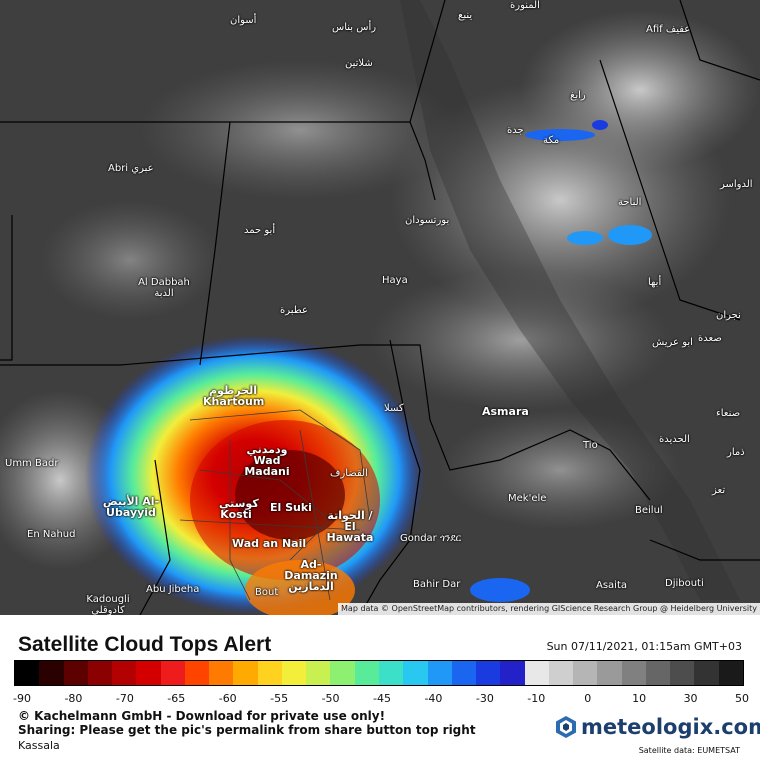 The height and width of the screenshot is (760, 760). What do you see at coordinates (630, 202) in the screenshot?
I see `city-label: الباحة` at bounding box center [630, 202].